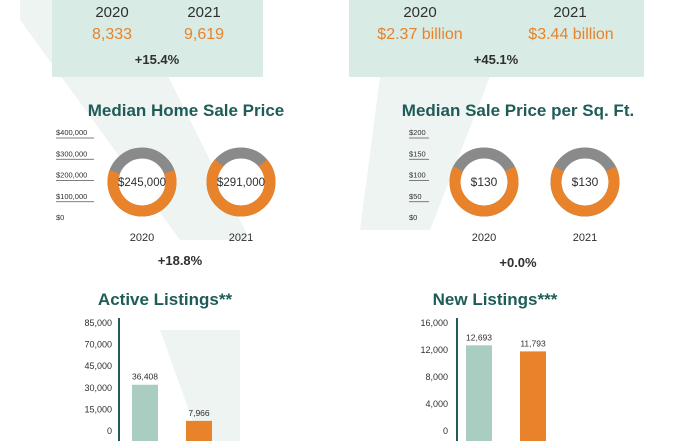 The height and width of the screenshot is (441, 700). Describe the element at coordinates (165, 299) in the screenshot. I see `active-listings-title: Active Listings**` at that location.